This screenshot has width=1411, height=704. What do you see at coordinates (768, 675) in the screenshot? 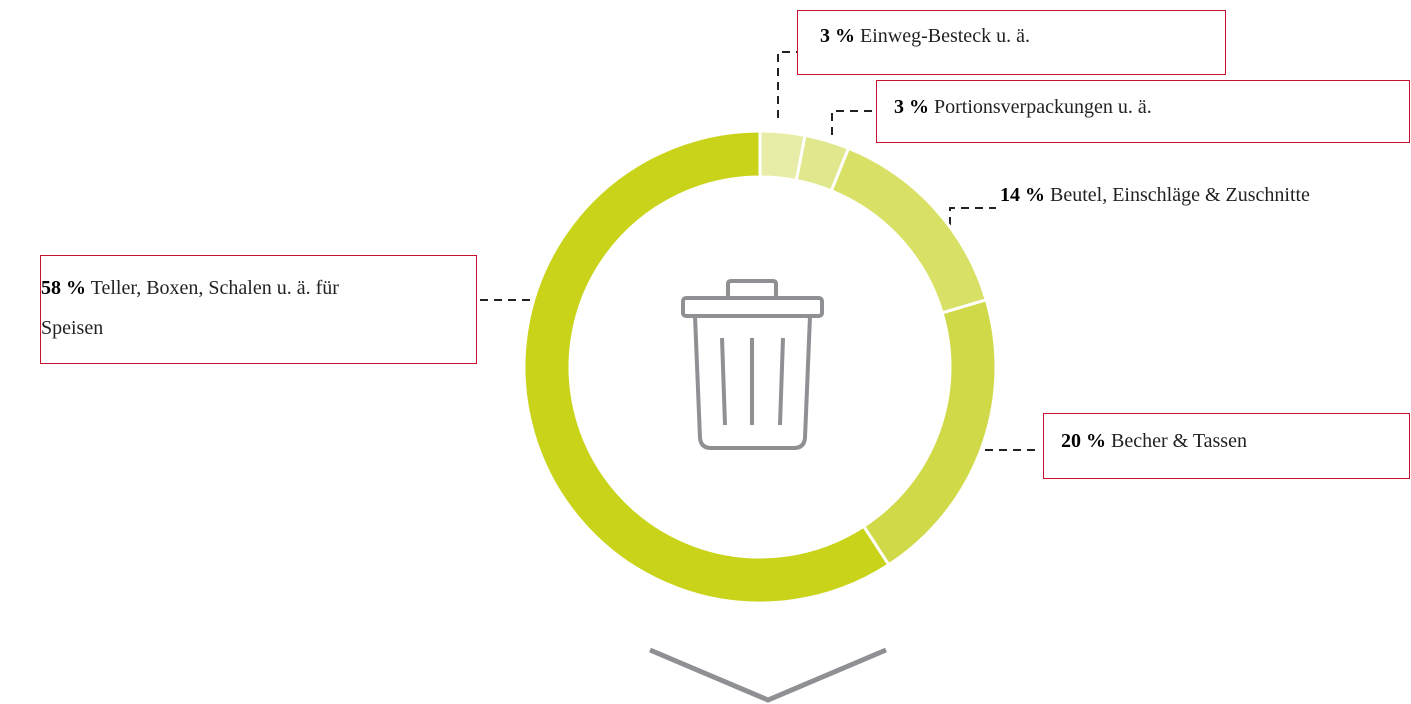
I see `chevron` at bounding box center [768, 675].